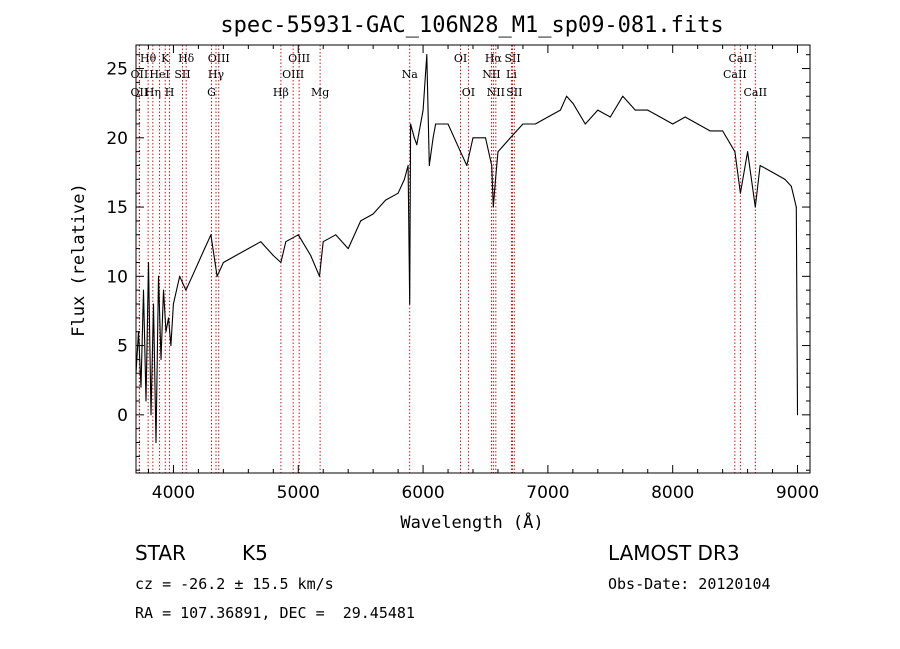 The height and width of the screenshot is (649, 900). Describe the element at coordinates (674, 553) in the screenshot. I see `survey-name: LAMOST DR3` at that location.